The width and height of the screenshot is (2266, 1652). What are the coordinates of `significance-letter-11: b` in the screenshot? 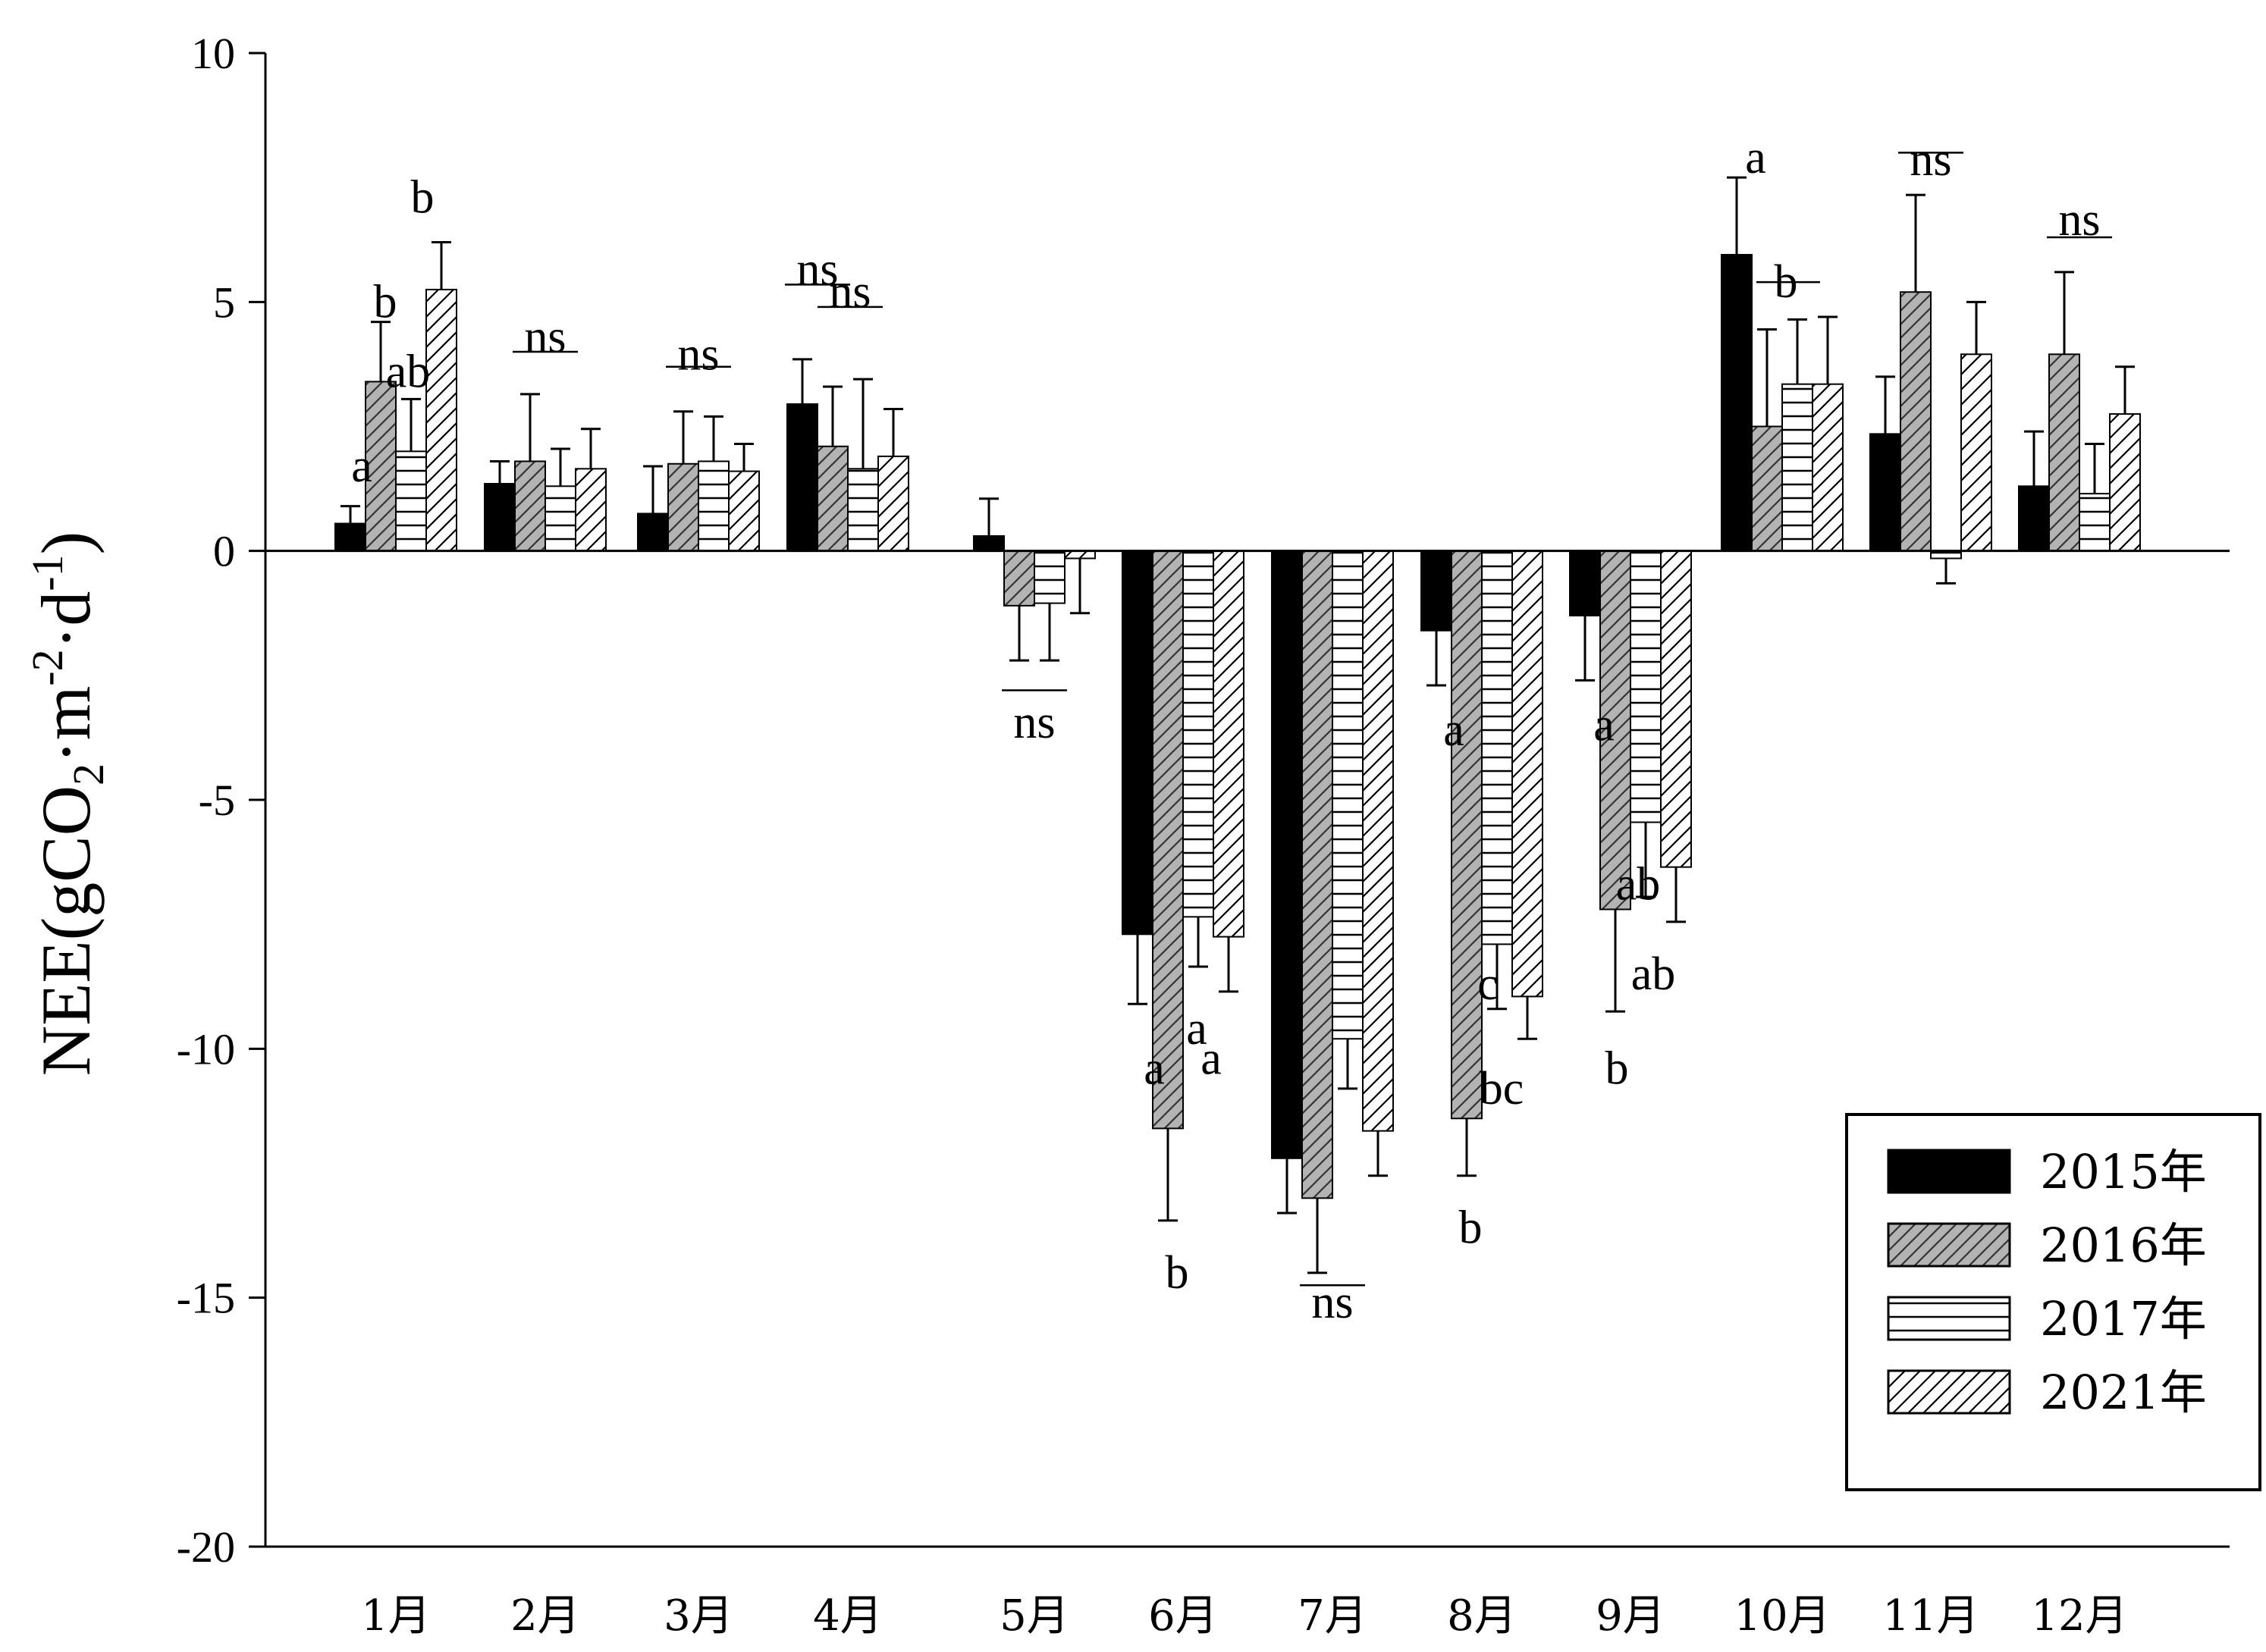 It's located at (1178, 1273).